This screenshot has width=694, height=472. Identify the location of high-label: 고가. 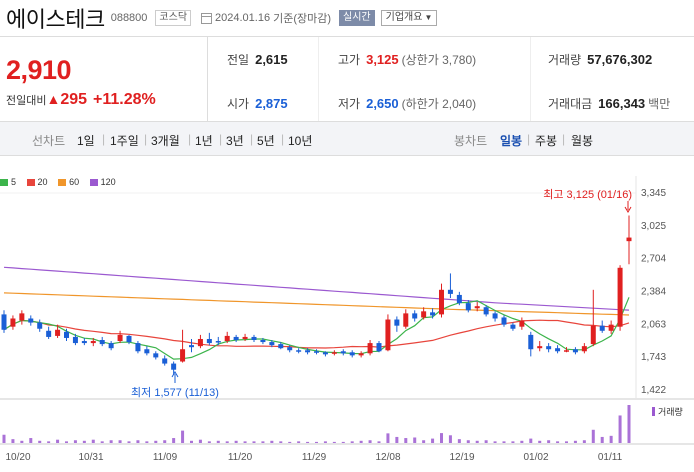
(349, 60).